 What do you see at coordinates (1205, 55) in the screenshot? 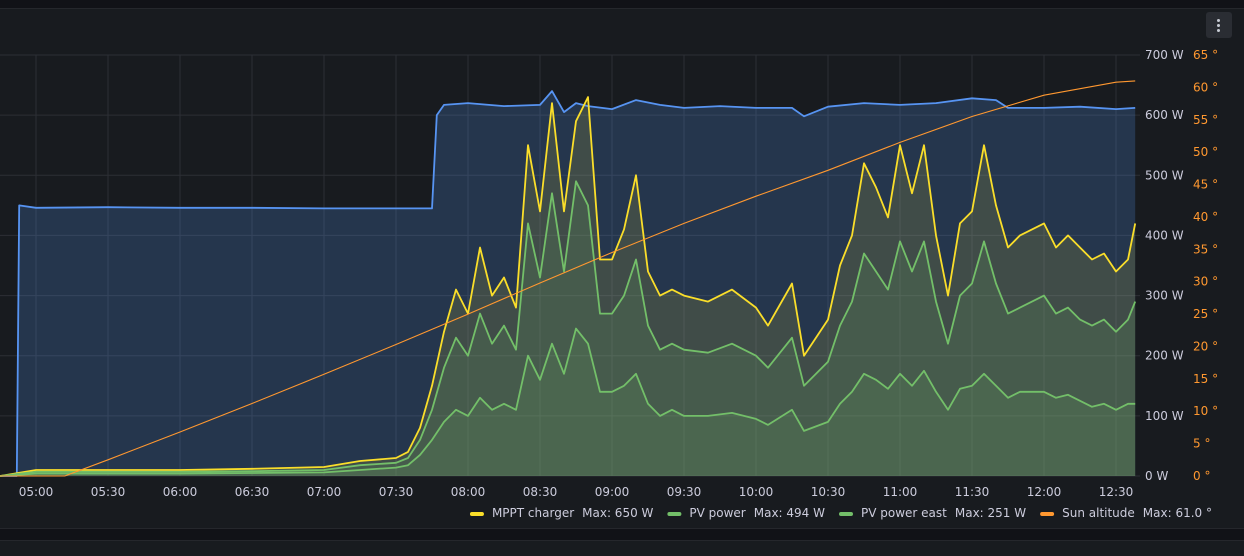
I see `y-right-tick-label: 65 °` at bounding box center [1205, 55].